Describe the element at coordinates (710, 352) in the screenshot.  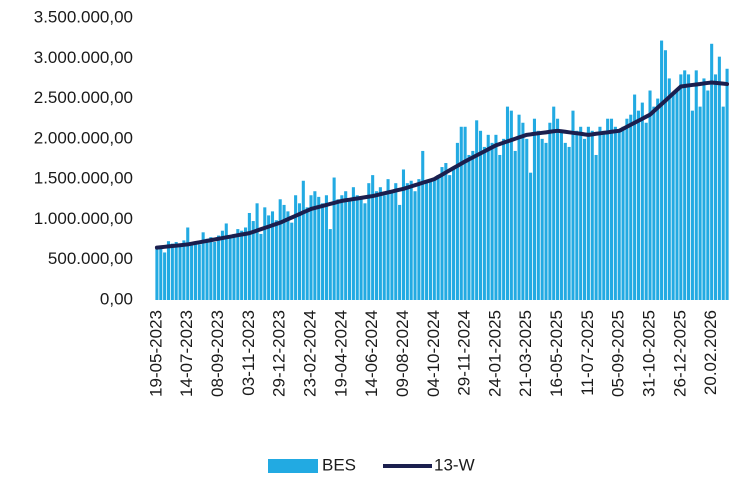
I see `x-tick-label: 20.02.2026` at that location.